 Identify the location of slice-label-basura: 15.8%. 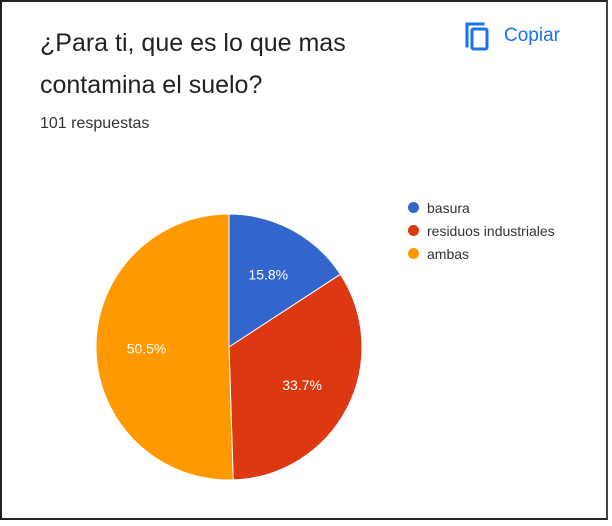
(268, 274).